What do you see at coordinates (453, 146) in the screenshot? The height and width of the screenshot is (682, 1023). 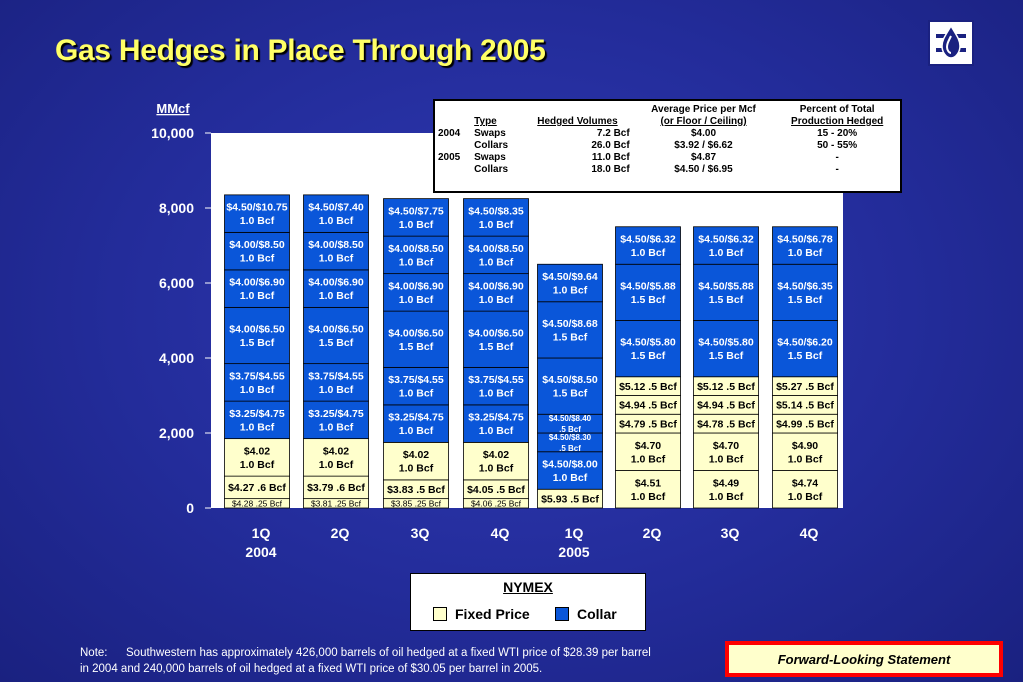 I see `row-year` at bounding box center [453, 146].